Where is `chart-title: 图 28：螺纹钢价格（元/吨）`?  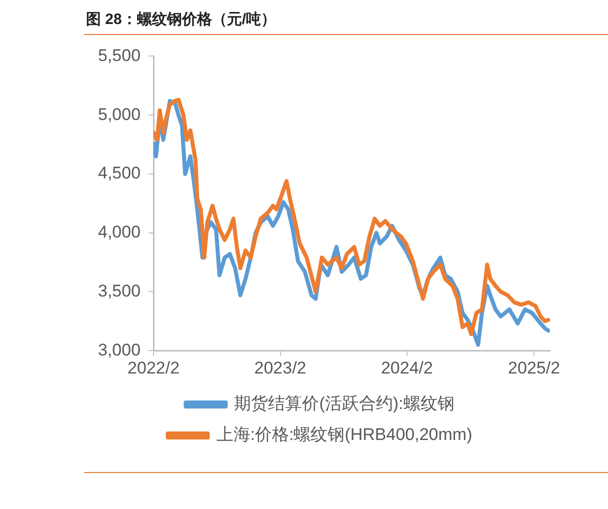
chart-title: 图 28：螺纹钢价格（元/吨） is located at coordinates (181, 19).